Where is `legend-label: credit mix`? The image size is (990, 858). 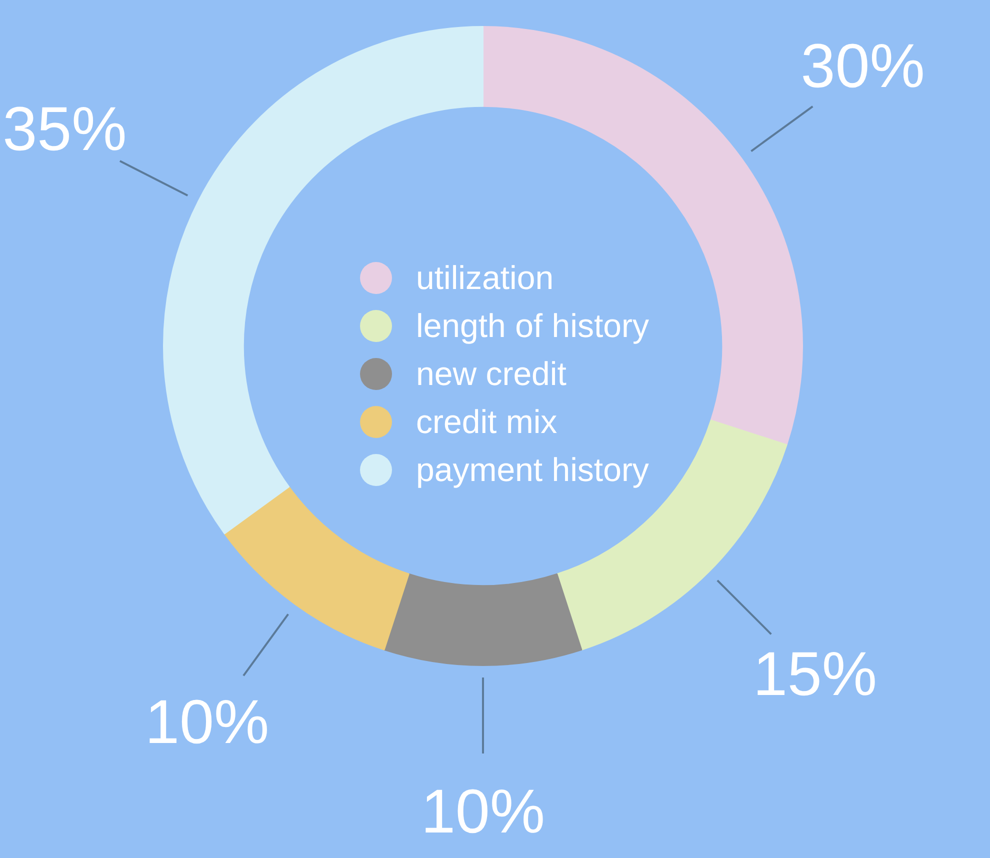
legend-label: credit mix is located at coordinates (487, 422).